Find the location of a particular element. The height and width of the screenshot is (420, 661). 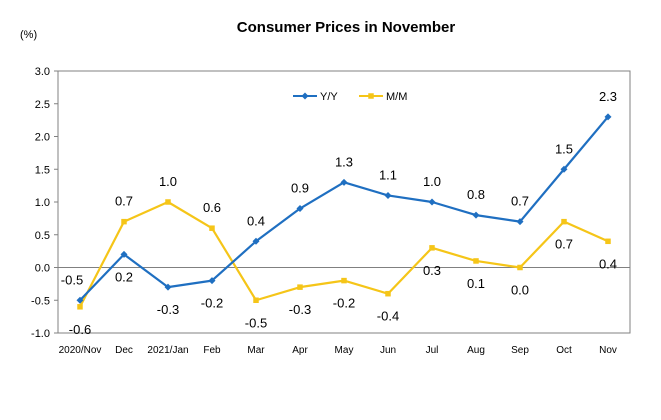

legend-label-mm: M/M is located at coordinates (396, 97).